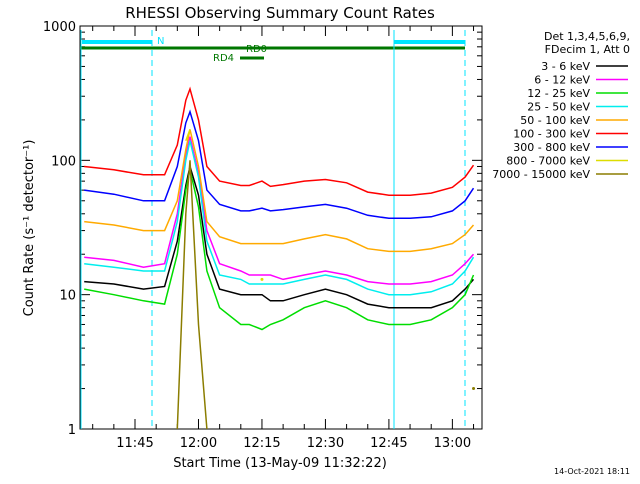 This screenshot has width=640, height=484. Describe the element at coordinates (555, 120) in the screenshot. I see `legend-label: 50 - 100 keV` at that location.